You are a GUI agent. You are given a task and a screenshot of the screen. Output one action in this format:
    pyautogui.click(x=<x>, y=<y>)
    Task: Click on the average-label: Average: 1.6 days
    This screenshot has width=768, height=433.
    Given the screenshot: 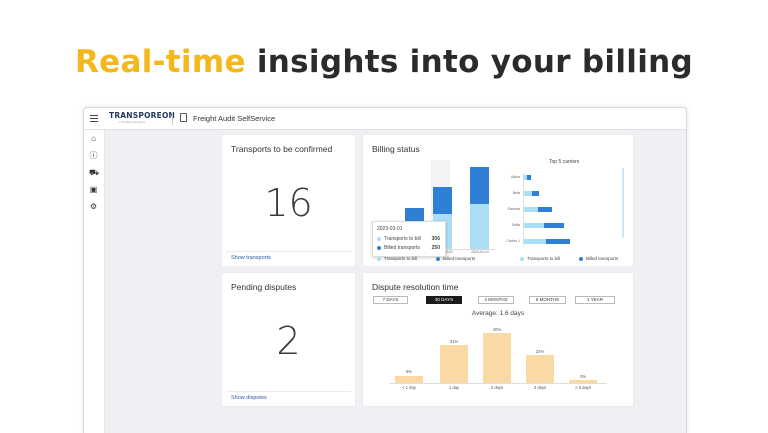 What is the action you would take?
    pyautogui.click(x=498, y=313)
    